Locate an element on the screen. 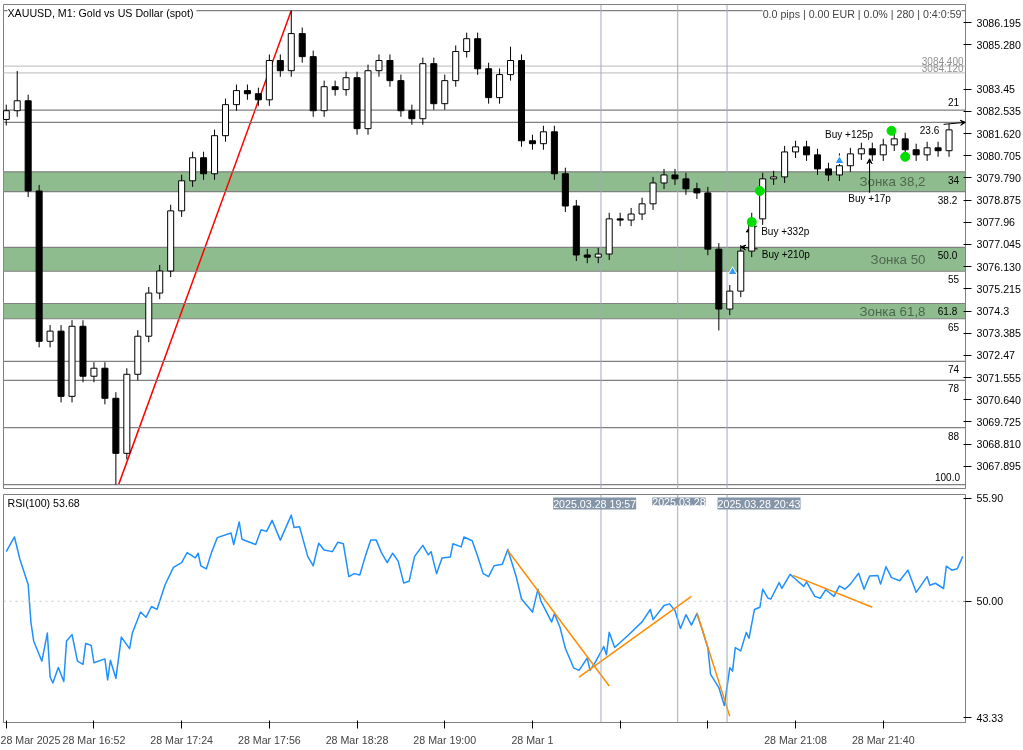 This screenshot has width=1023, height=750. annotation: Buy +125p is located at coordinates (849, 135).